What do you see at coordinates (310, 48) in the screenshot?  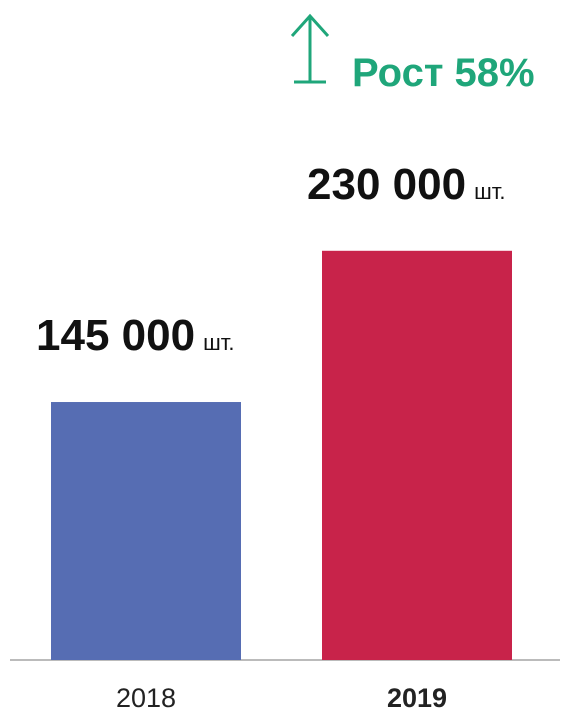 I see `growth-arrow` at bounding box center [310, 48].